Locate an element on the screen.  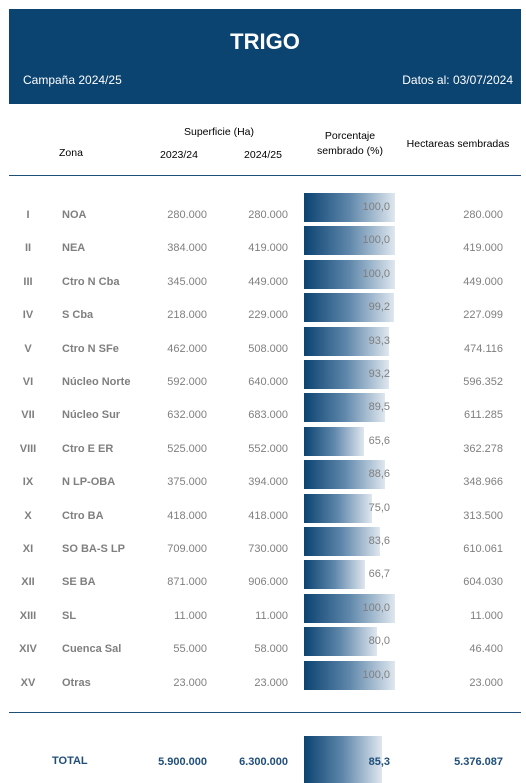
zone-number: X is located at coordinates (28, 516).